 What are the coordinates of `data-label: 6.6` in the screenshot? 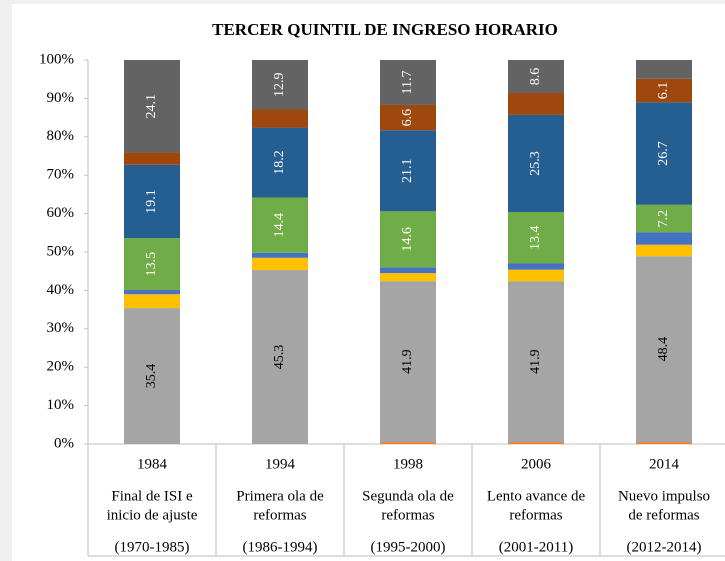 It's located at (407, 118).